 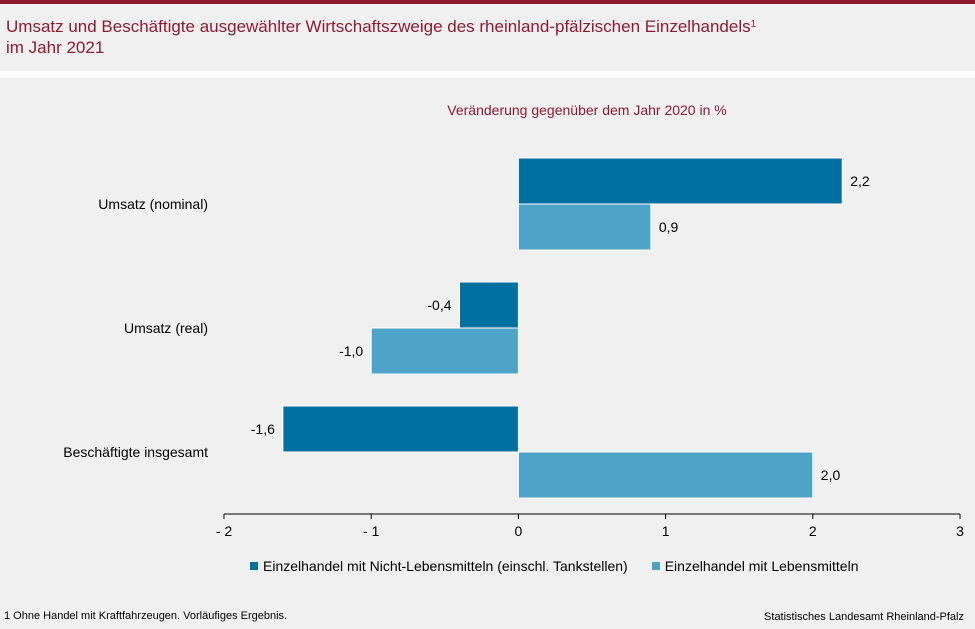 I want to click on data-label: -1,0, so click(x=351, y=351).